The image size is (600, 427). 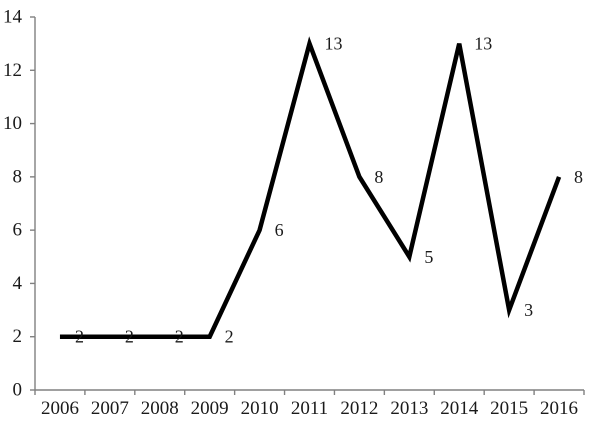 What do you see at coordinates (60, 408) in the screenshot?
I see `x-tick-label: 2006` at bounding box center [60, 408].